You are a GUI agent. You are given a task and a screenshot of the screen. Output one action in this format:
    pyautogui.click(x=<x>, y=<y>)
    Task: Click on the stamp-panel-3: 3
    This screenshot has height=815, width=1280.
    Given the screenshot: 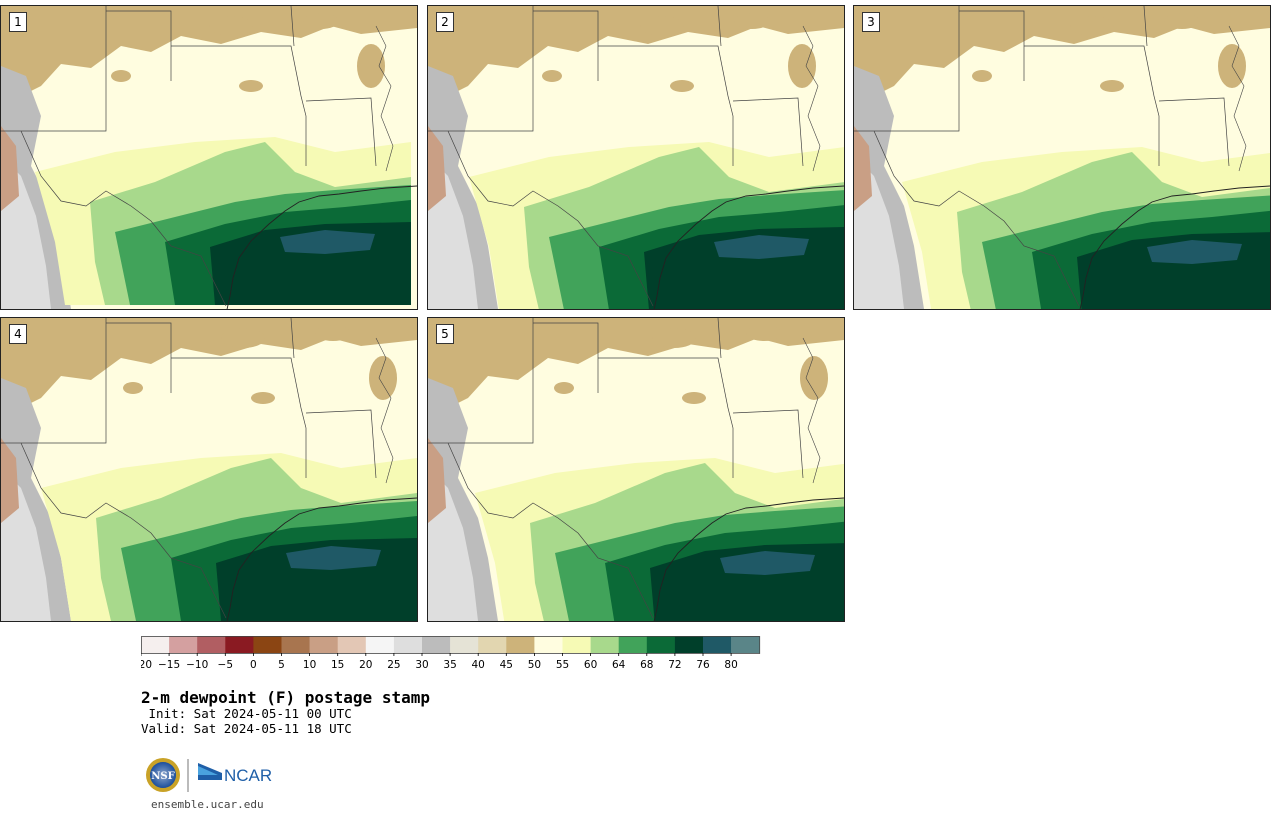 What is the action you would take?
    pyautogui.click(x=1062, y=157)
    